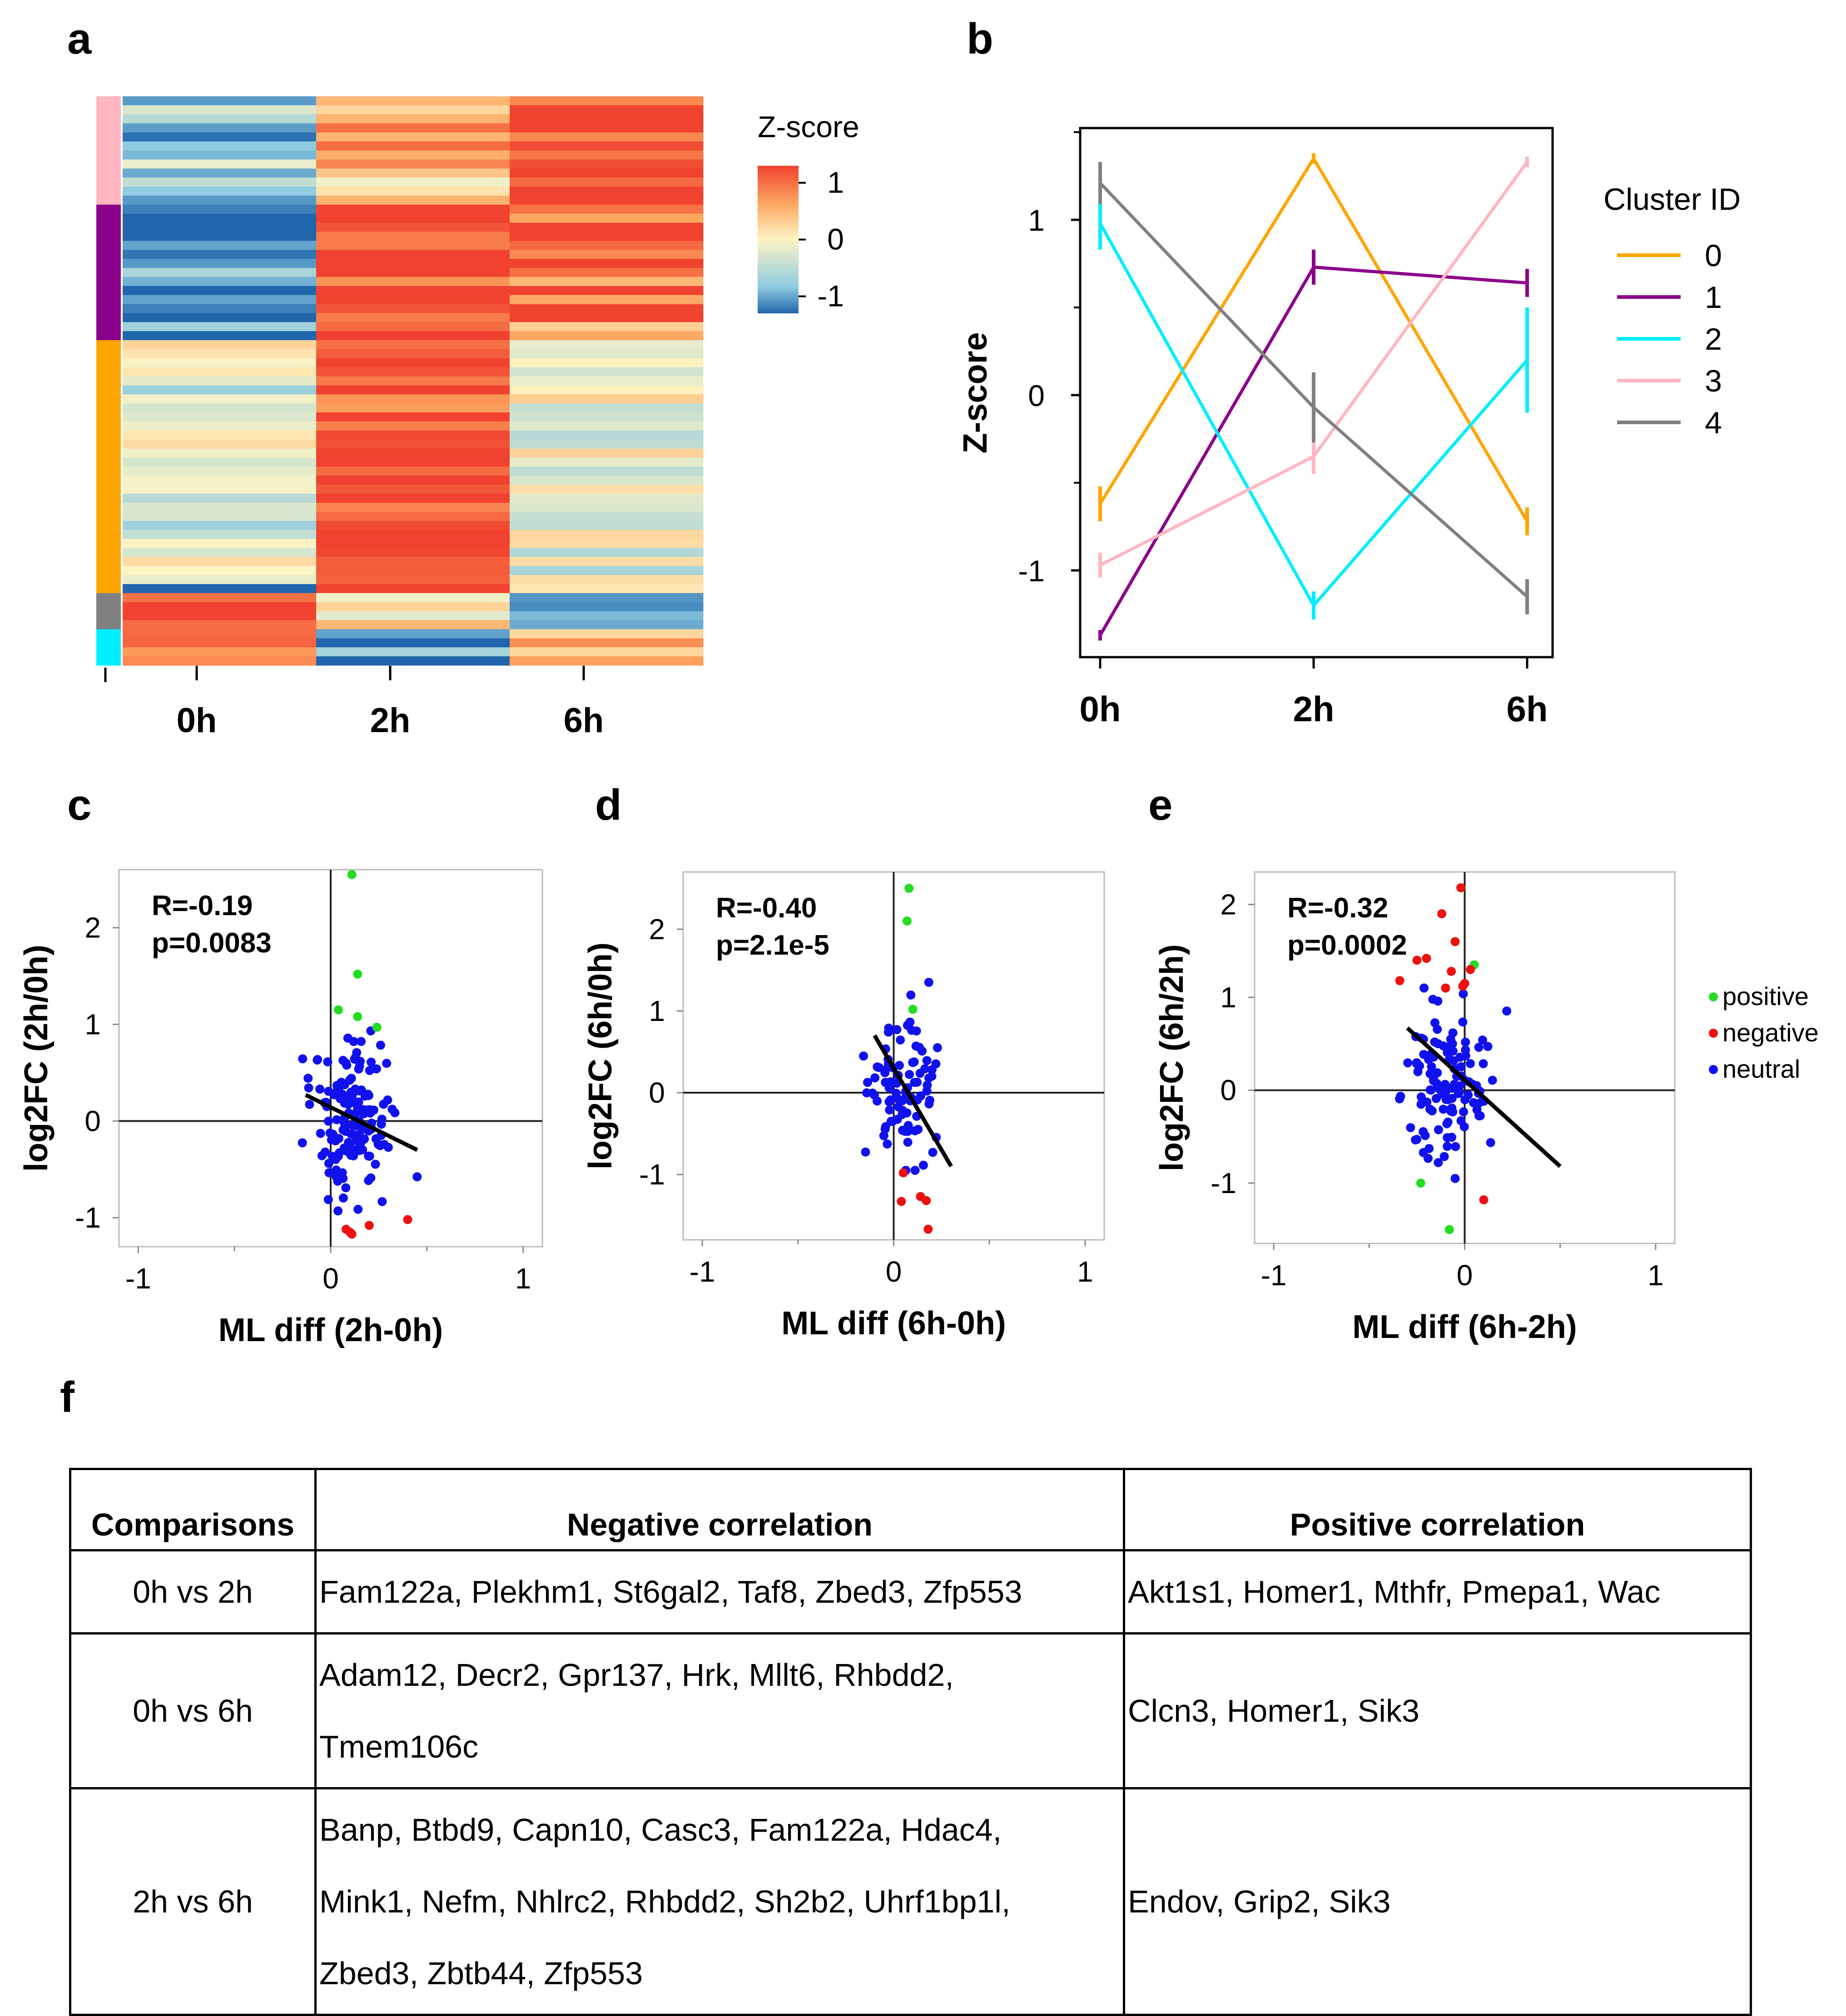  What do you see at coordinates (1714, 339) in the screenshot?
I see `legend-label-2: 2` at bounding box center [1714, 339].